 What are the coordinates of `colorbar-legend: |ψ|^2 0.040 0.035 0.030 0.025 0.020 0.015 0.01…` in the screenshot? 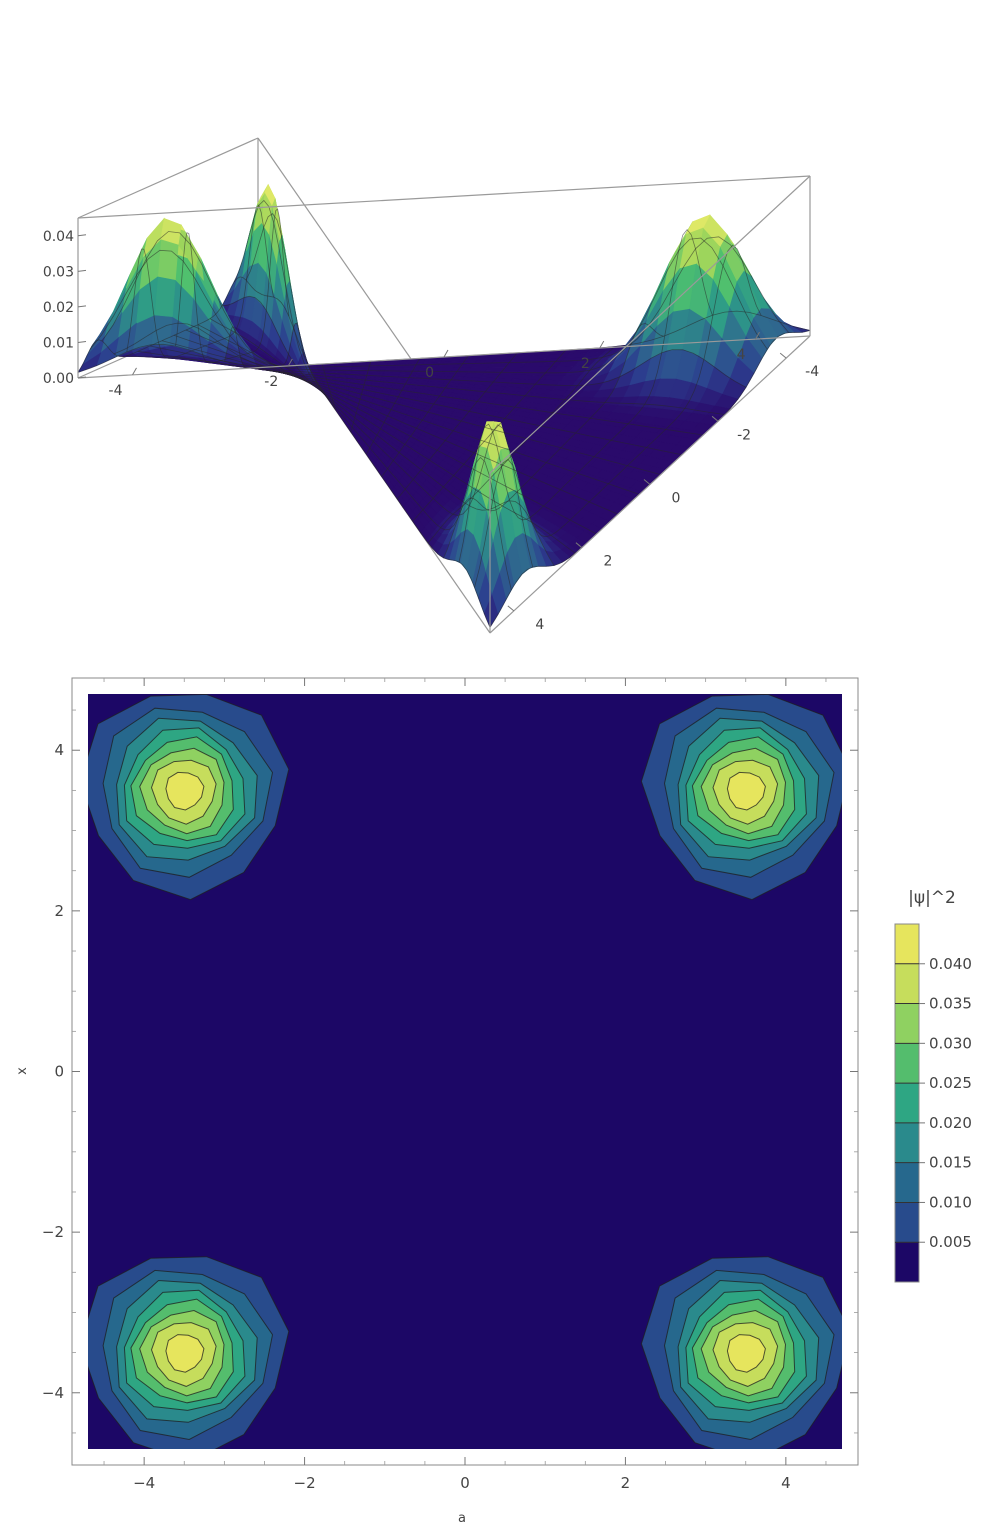 It's located at (933, 1085).